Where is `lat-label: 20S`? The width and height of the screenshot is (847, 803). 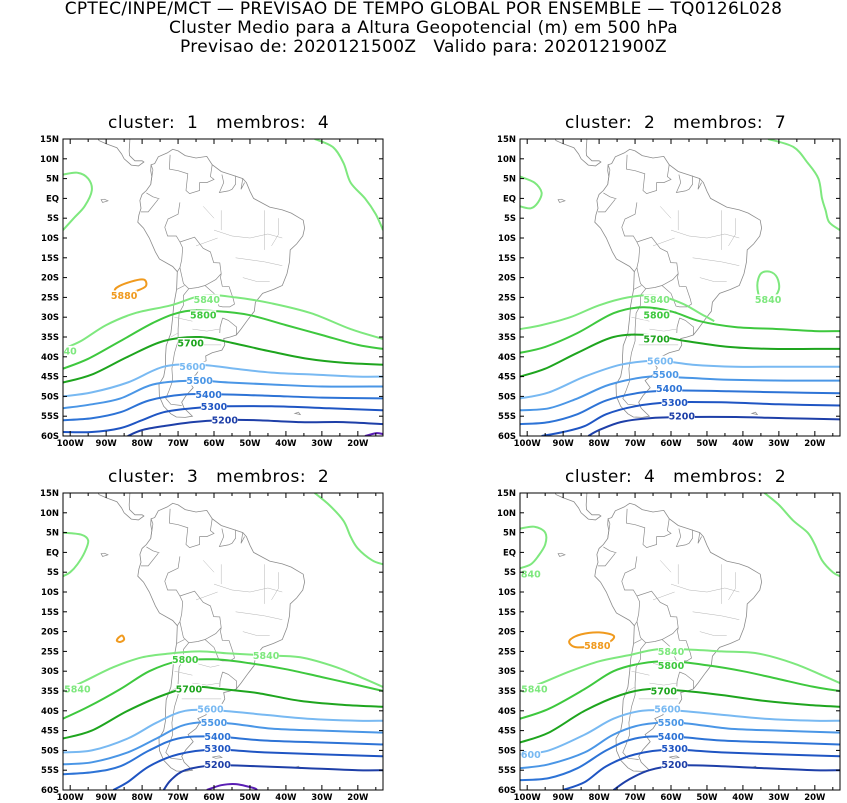 lat-label: 20S is located at coordinates (507, 279).